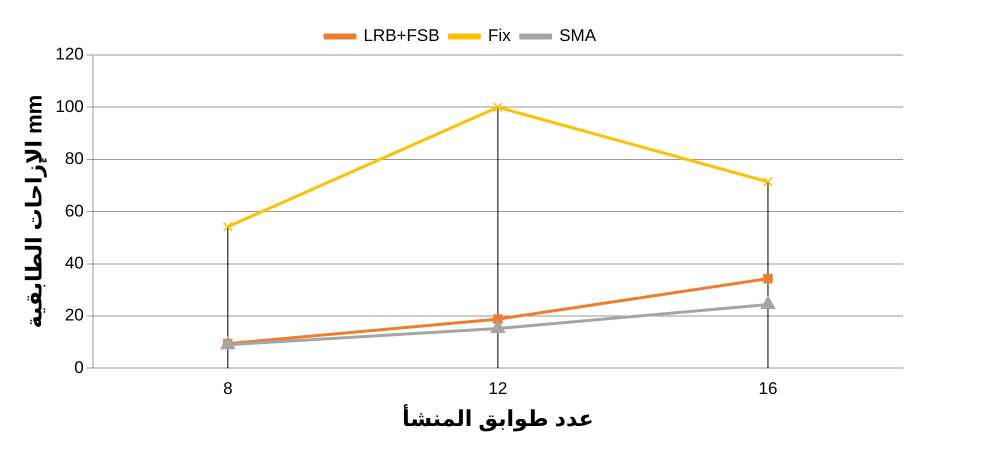 The image size is (981, 455). Describe the element at coordinates (498, 418) in the screenshot. I see `x-axis-title: عدد طوابق المنشأ` at that location.